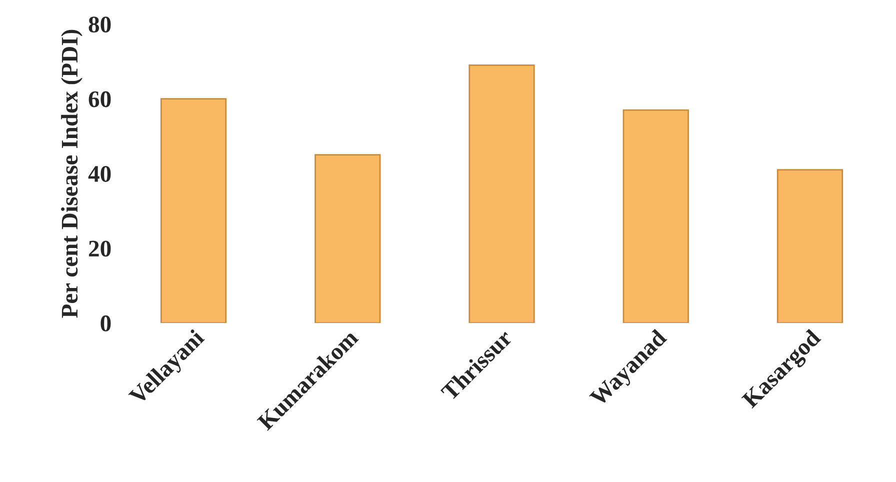 The image size is (896, 482). Describe the element at coordinates (99, 174) in the screenshot. I see `y-tick-label: 40` at that location.